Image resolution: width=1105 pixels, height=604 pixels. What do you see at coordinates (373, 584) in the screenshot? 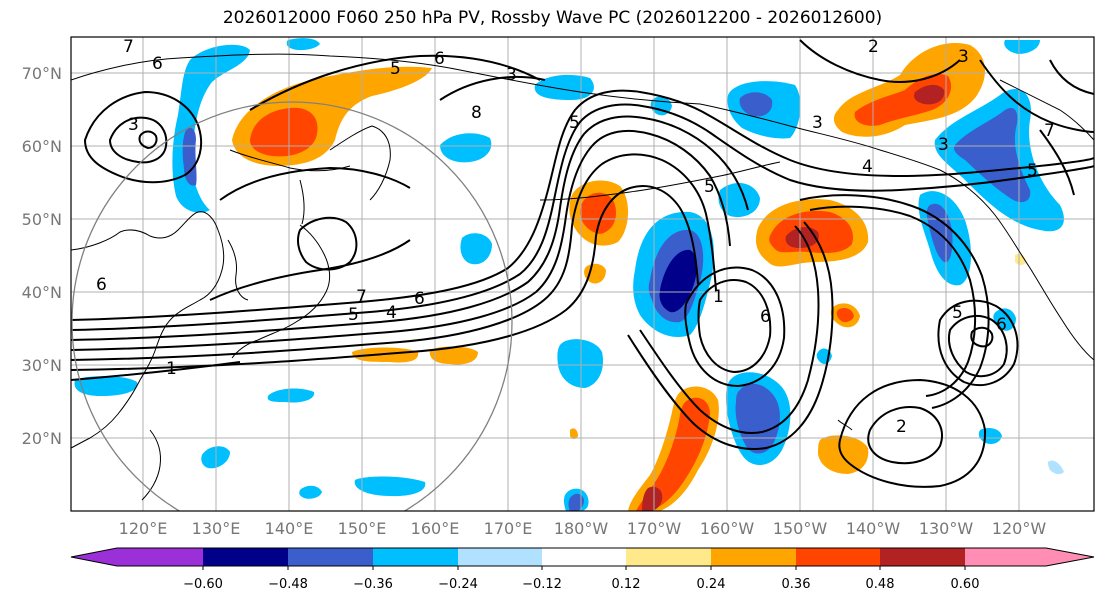
I see `colorbar-tick-label: −0.36` at bounding box center [373, 584].